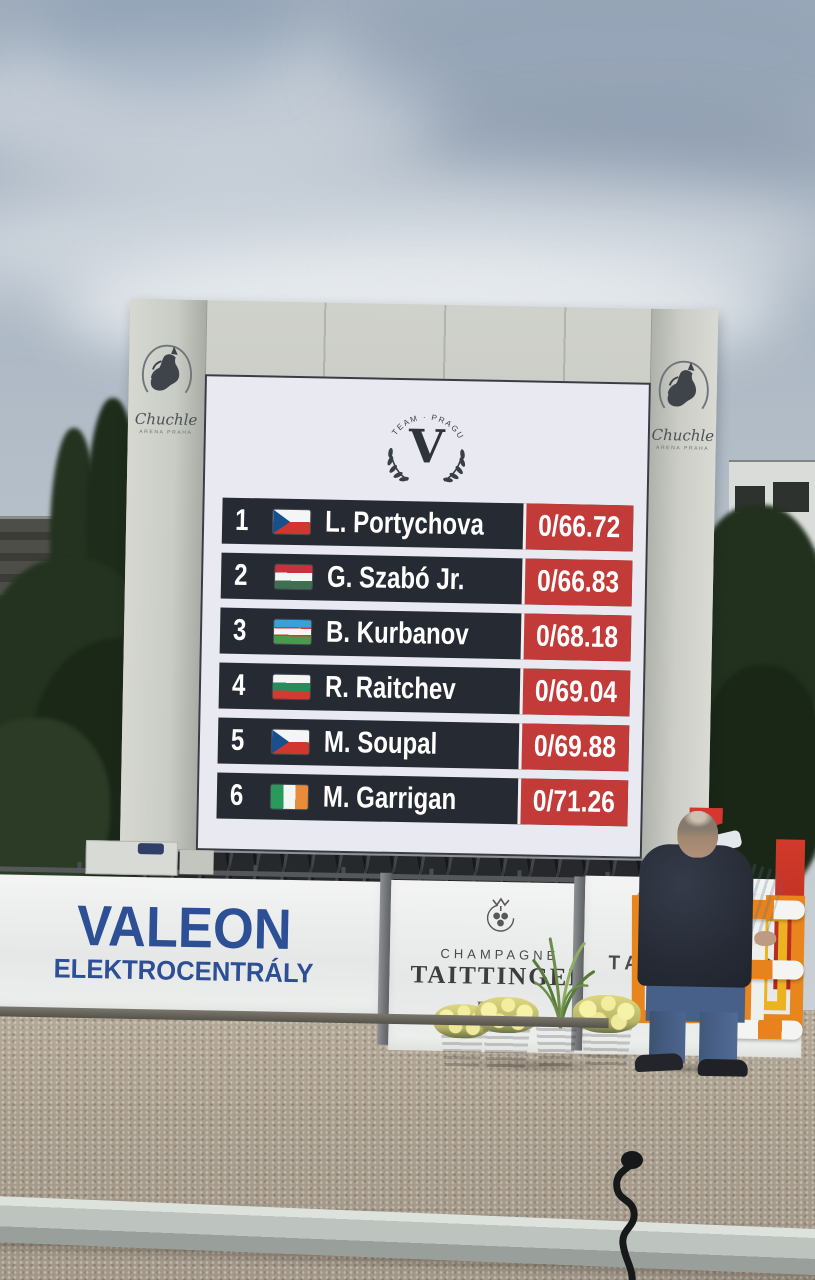 Image resolution: width=815 pixels, height=1280 pixels. I want to click on rank-cell: 4, so click(242, 686).